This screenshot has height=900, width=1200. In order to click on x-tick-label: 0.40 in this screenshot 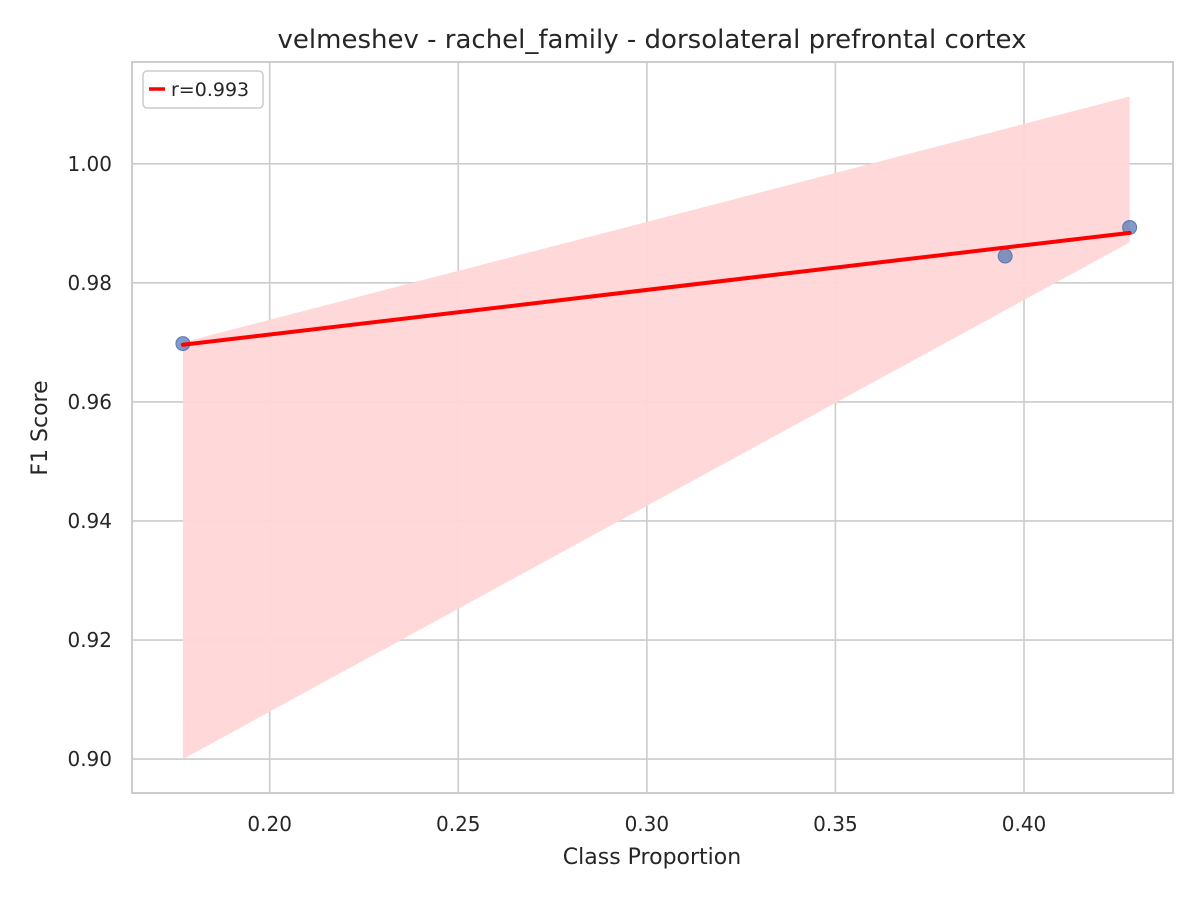, I will do `click(1024, 824)`.